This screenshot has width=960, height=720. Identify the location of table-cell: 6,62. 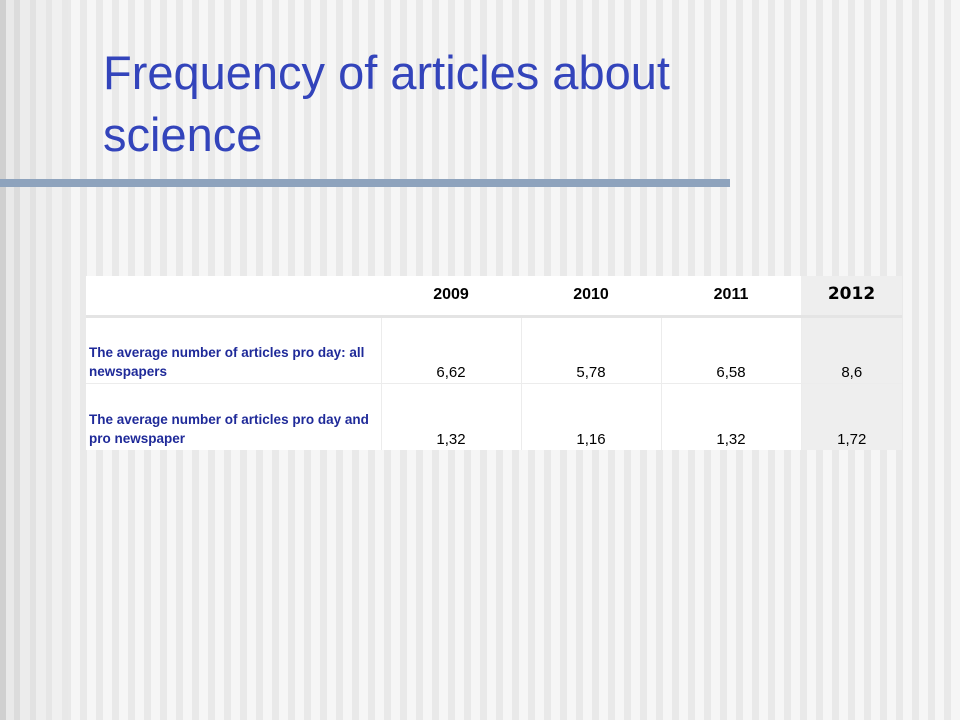
(451, 350).